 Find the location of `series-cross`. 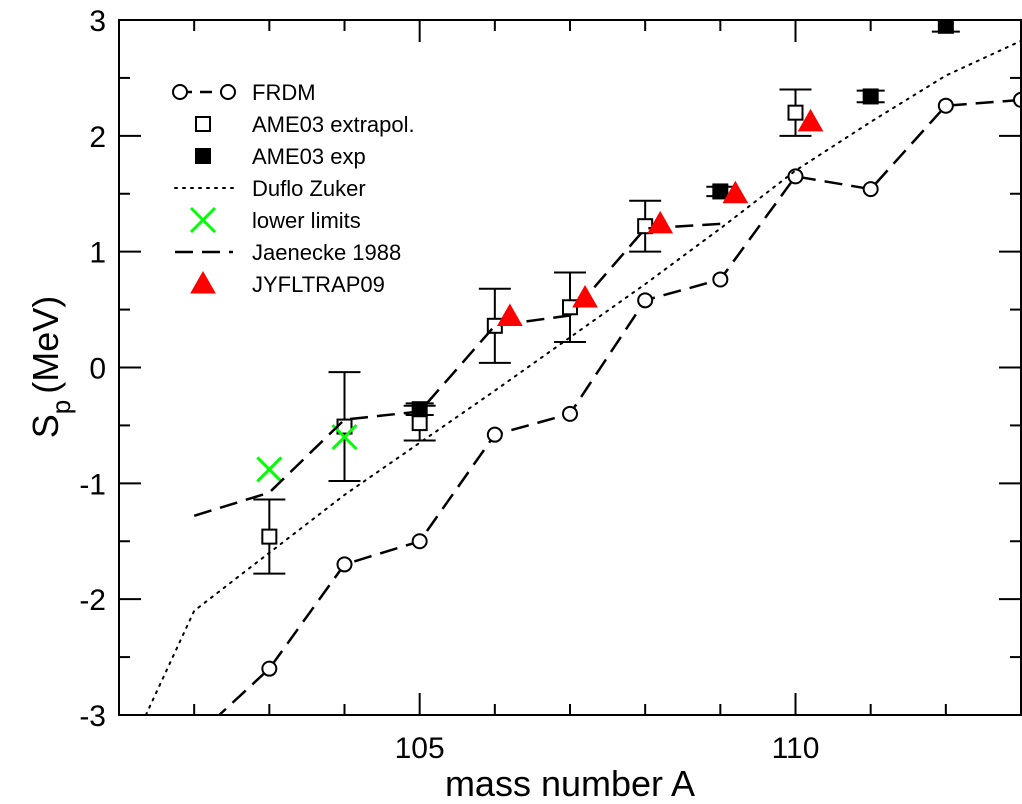

series-cross is located at coordinates (307, 453).